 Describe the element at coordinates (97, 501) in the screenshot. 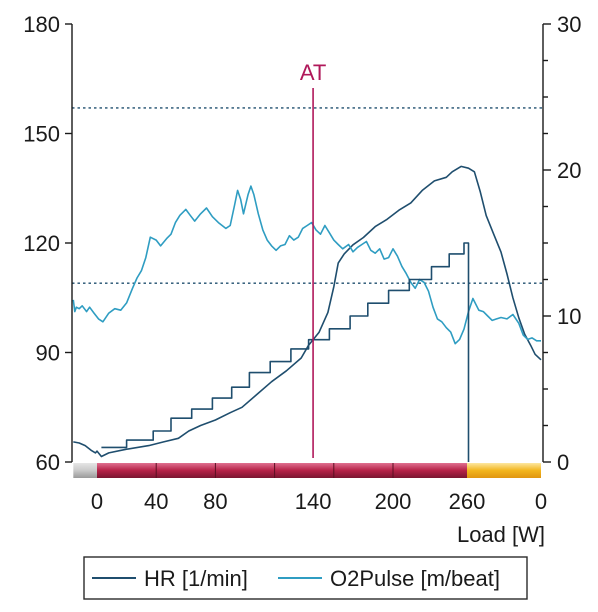

I see `x-tick-label-0: 0` at that location.